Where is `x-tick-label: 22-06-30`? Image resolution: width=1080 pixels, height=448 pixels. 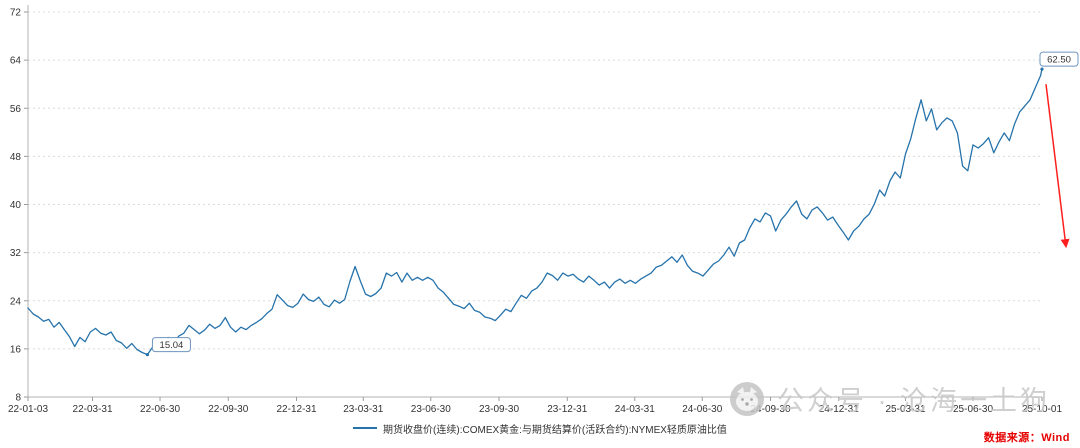
x-tick-label: 22-06-30 is located at coordinates (160, 409).